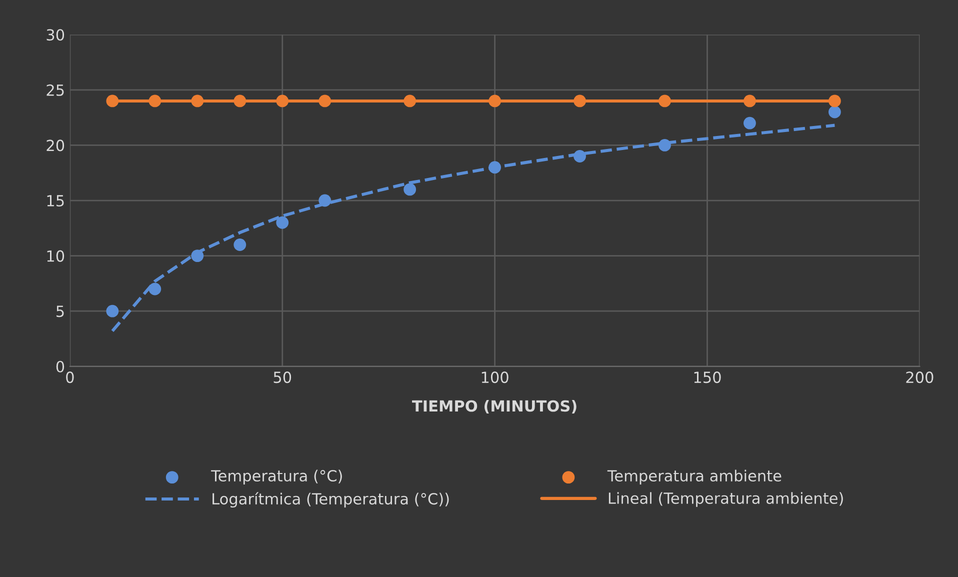  What do you see at coordinates (55, 256) in the screenshot?
I see `y-tick-label: 10` at bounding box center [55, 256].